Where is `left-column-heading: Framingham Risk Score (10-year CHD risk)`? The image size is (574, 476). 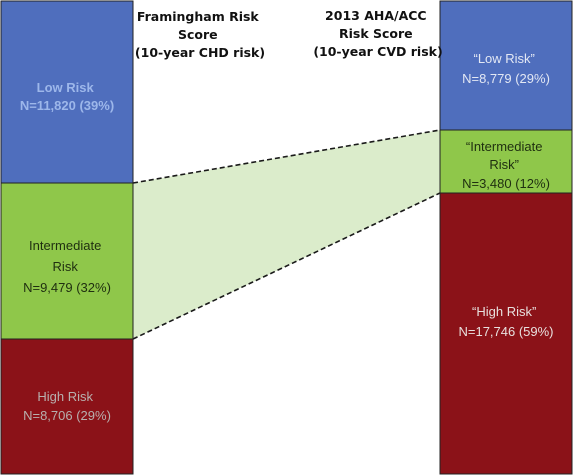 left-column-heading: Framingham Risk Score (10-year CHD risk) is located at coordinates (200, 34).